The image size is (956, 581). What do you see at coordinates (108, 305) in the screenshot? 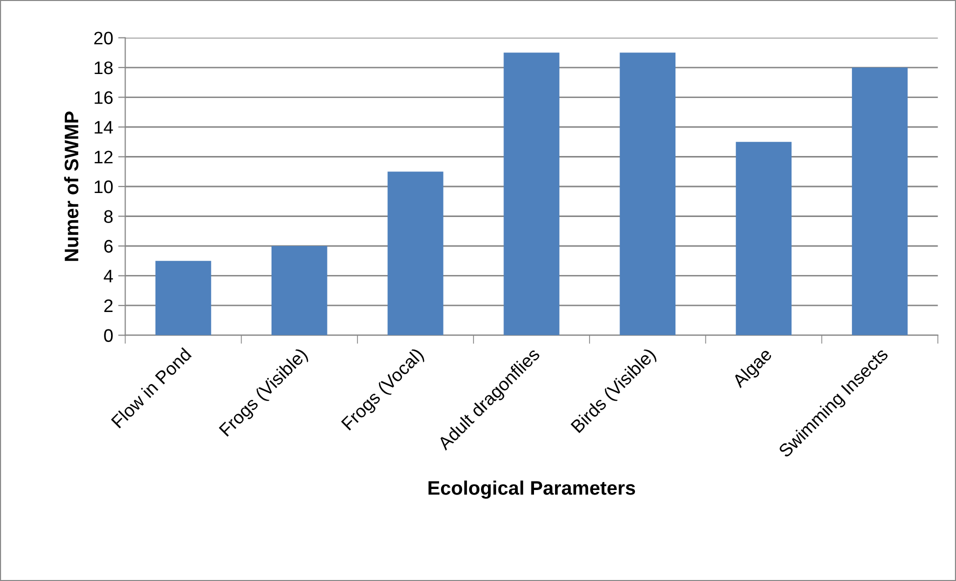
I see `y-tick-label: 2` at bounding box center [108, 305].